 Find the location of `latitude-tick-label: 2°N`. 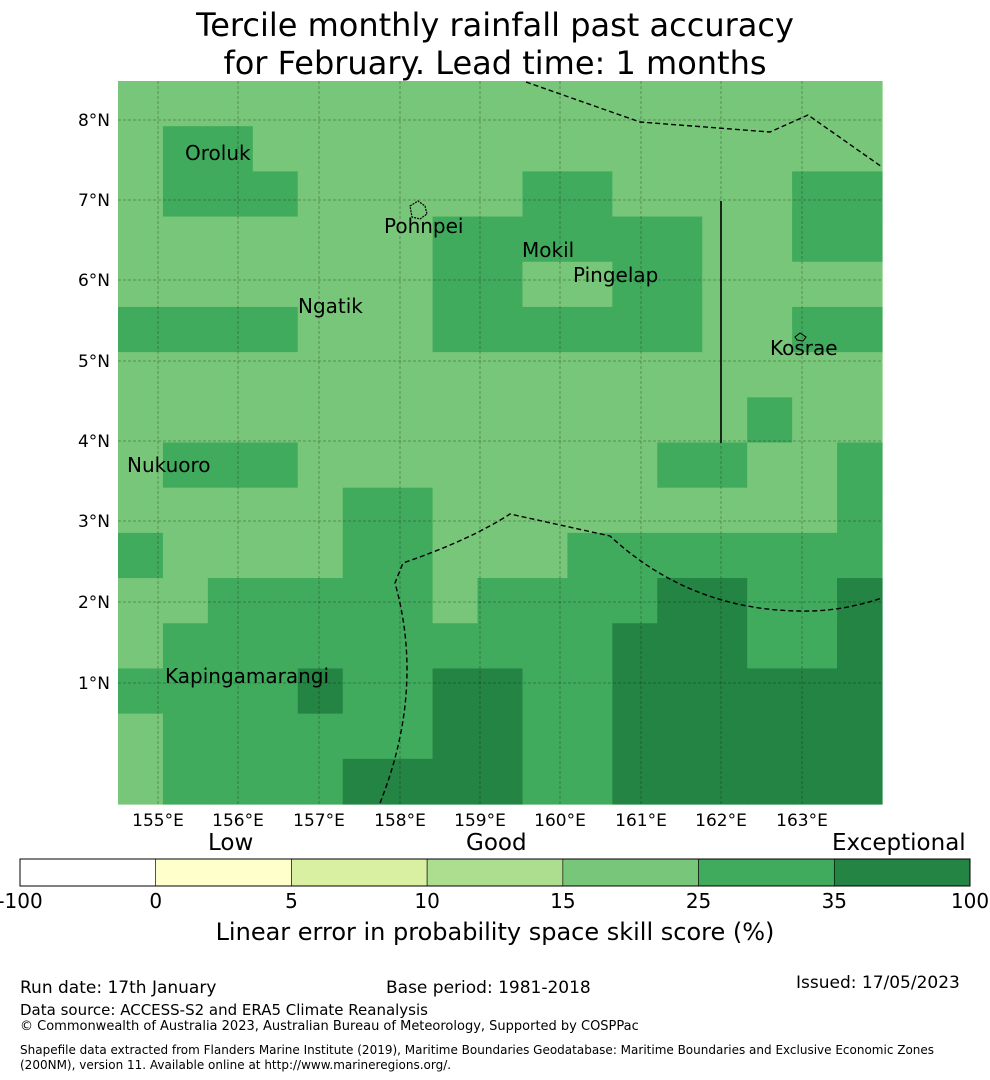

latitude-tick-label: 2°N is located at coordinates (94, 603).